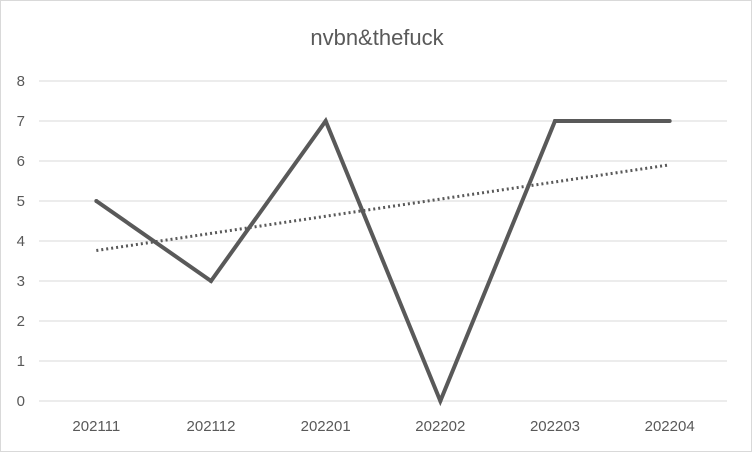  What do you see at coordinates (383, 426) in the screenshot?
I see `x-axis-labels: 202111 202112 202201 202202 202203 202204` at bounding box center [383, 426].